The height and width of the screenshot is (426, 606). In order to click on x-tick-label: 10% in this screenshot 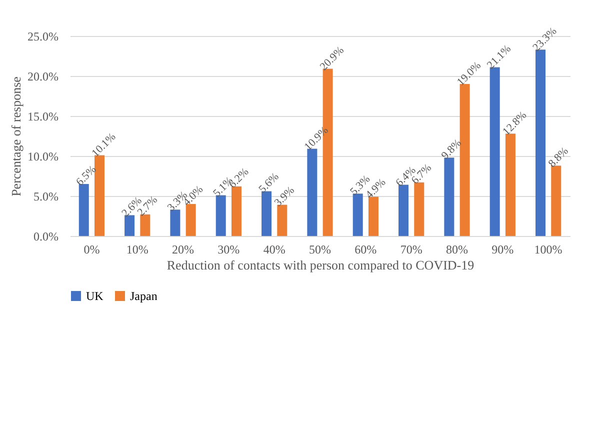, I will do `click(137, 249)`.